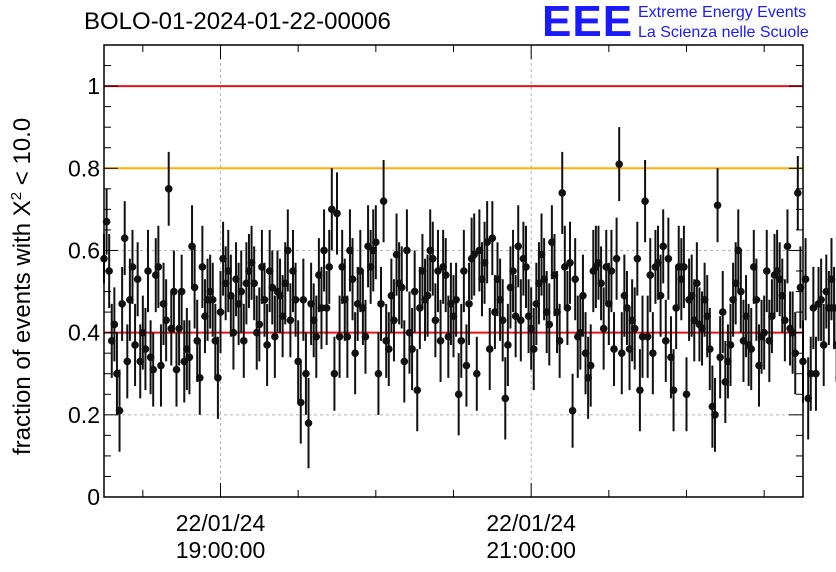  What do you see at coordinates (93, 497) in the screenshot?
I see `y-tick-label: 0` at bounding box center [93, 497].